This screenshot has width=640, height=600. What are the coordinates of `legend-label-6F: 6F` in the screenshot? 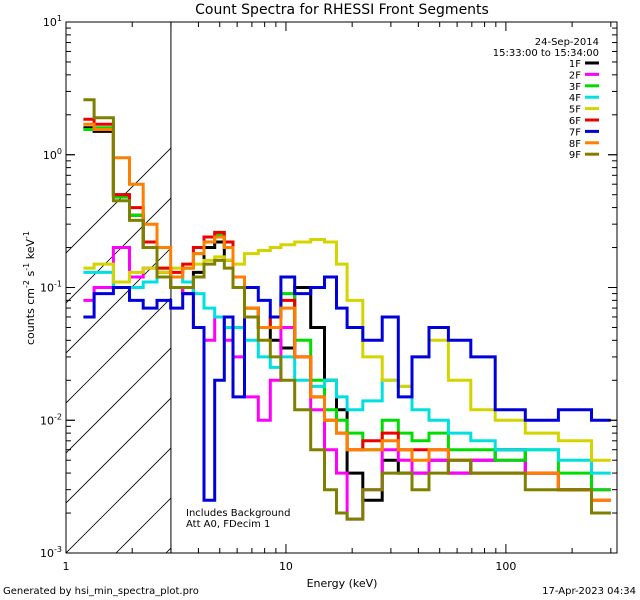 It's located at (575, 121).